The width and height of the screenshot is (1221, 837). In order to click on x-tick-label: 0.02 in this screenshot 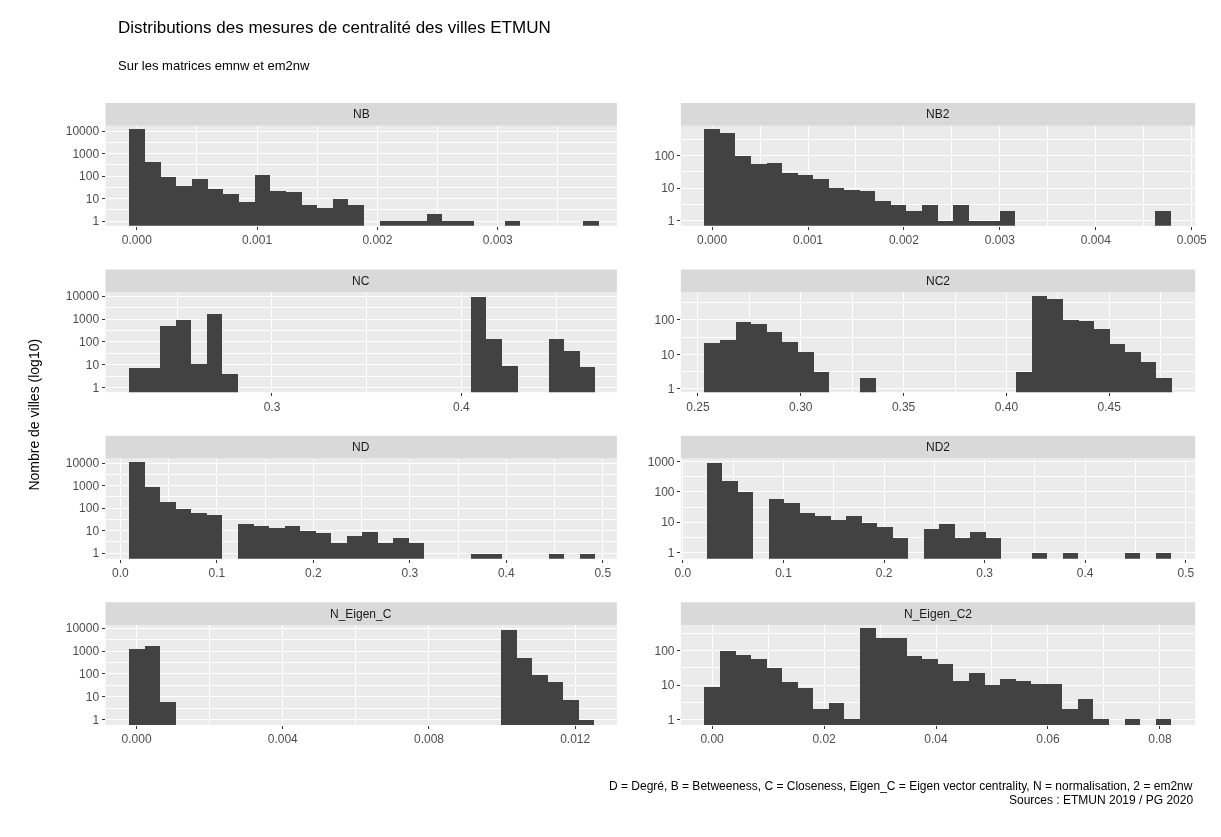, I will do `click(824, 739)`.